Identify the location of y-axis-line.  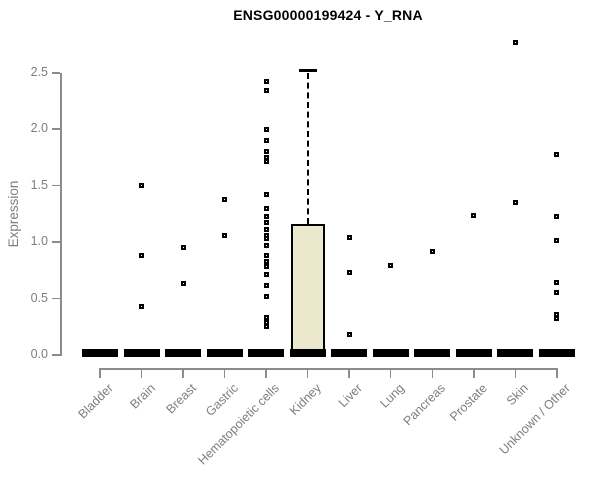
(61, 214).